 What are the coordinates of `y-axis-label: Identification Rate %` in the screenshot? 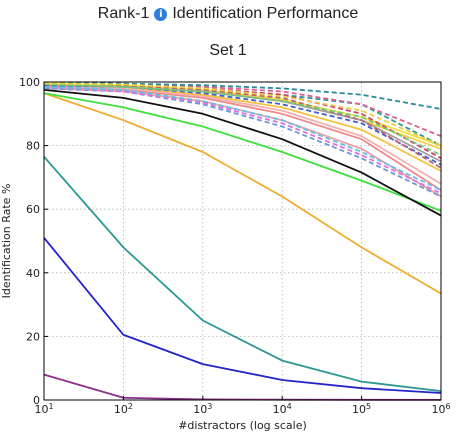 It's located at (6, 241).